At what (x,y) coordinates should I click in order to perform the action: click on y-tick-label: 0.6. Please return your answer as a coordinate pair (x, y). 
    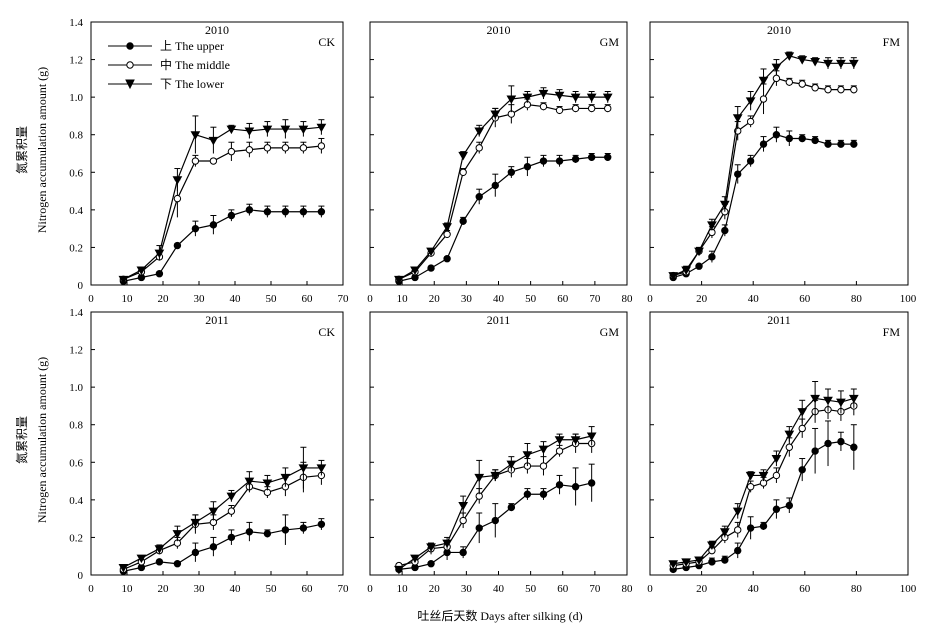
    Looking at the image, I should click on (76, 463).